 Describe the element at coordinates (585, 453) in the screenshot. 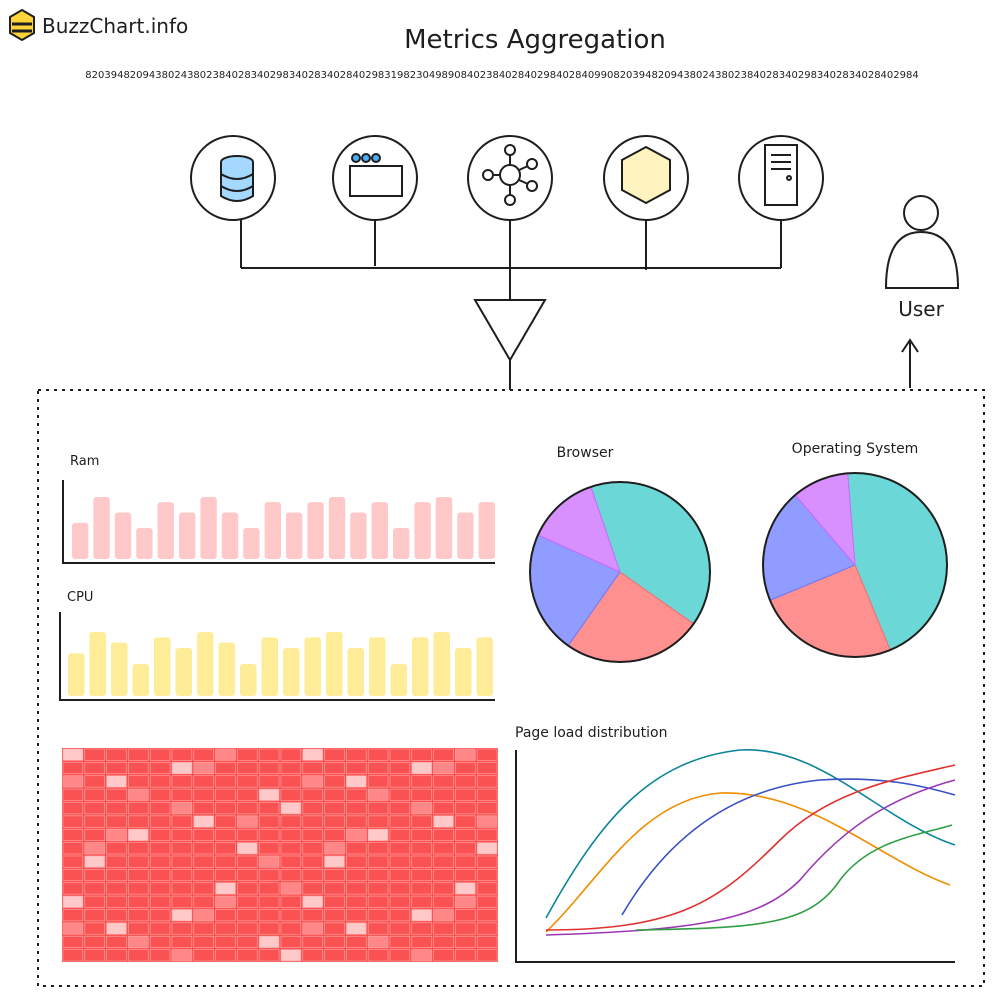

I see `browser-title: Browser` at that location.